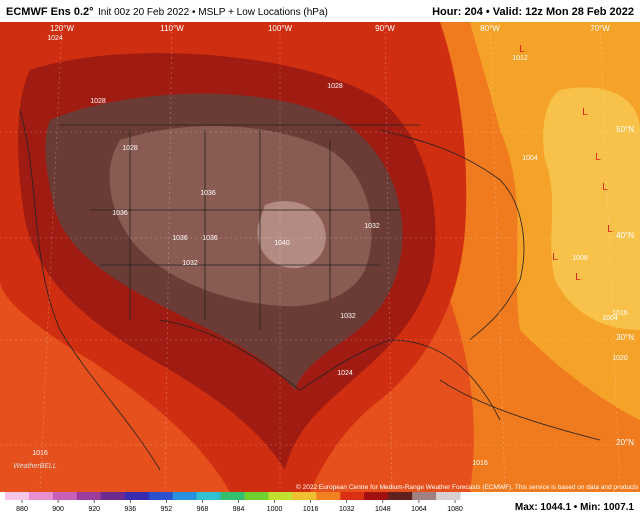  I want to click on latitude-label: 50°N, so click(625, 129).